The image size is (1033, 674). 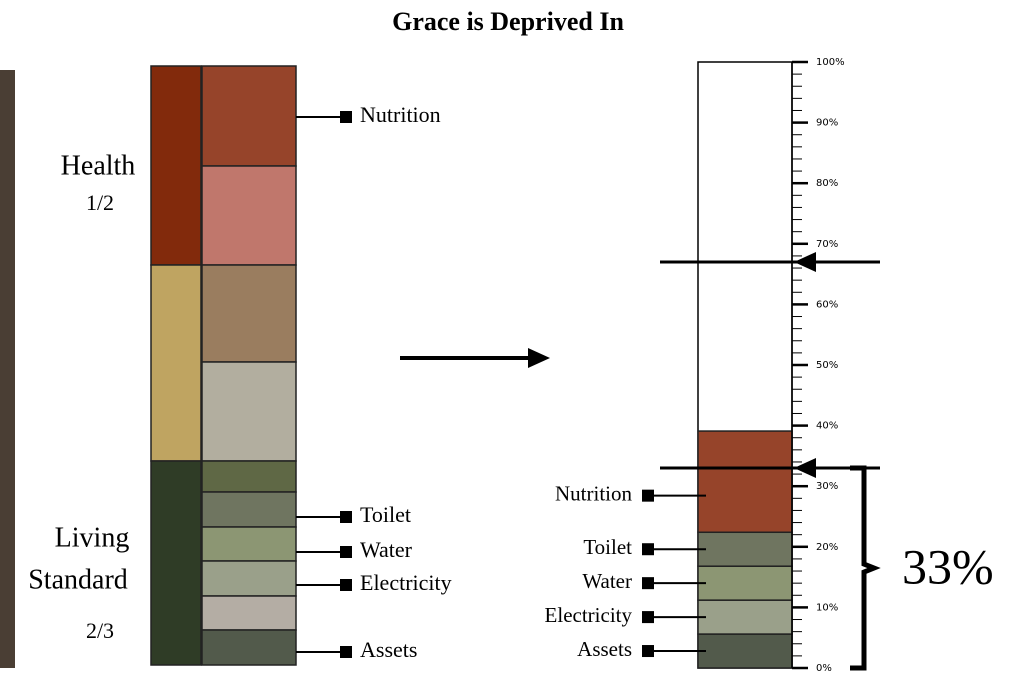 I want to click on tick-label: 90%, so click(x=827, y=123).